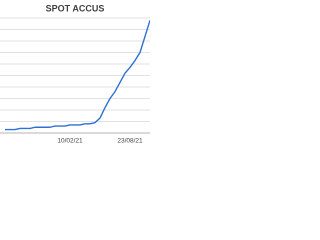 This screenshot has height=240, width=320. I want to click on chart-title: SPOT ACCUS, so click(75, 8).